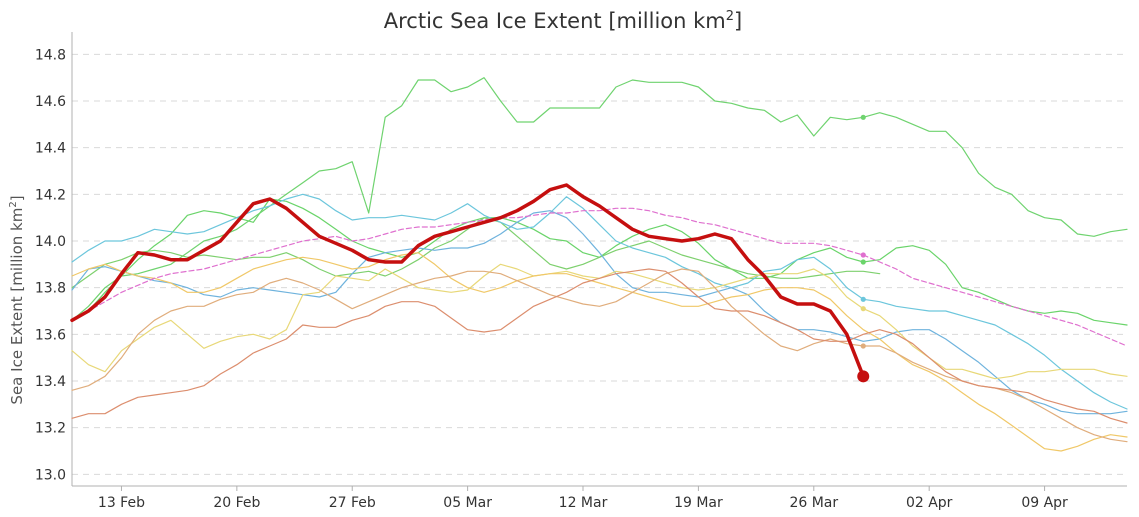 The width and height of the screenshot is (1139, 517). What do you see at coordinates (50, 335) in the screenshot?
I see `y-tick-label: 13.6` at bounding box center [50, 335].